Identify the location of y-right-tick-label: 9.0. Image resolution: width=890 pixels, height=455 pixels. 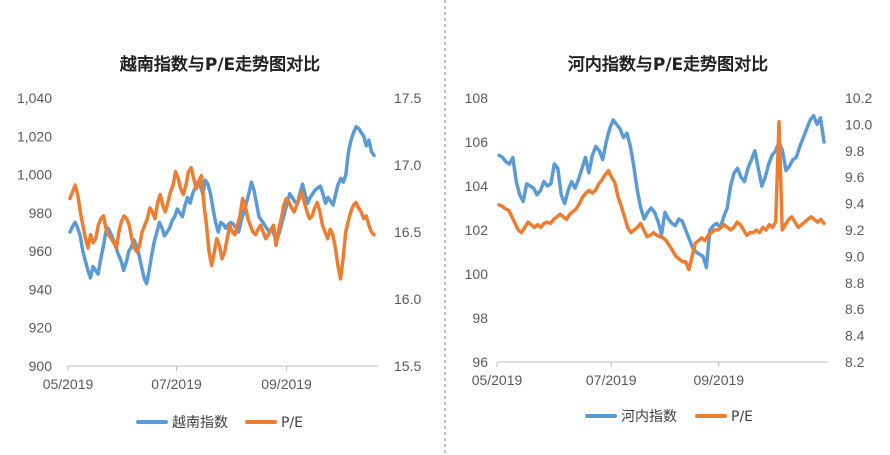
(855, 256).